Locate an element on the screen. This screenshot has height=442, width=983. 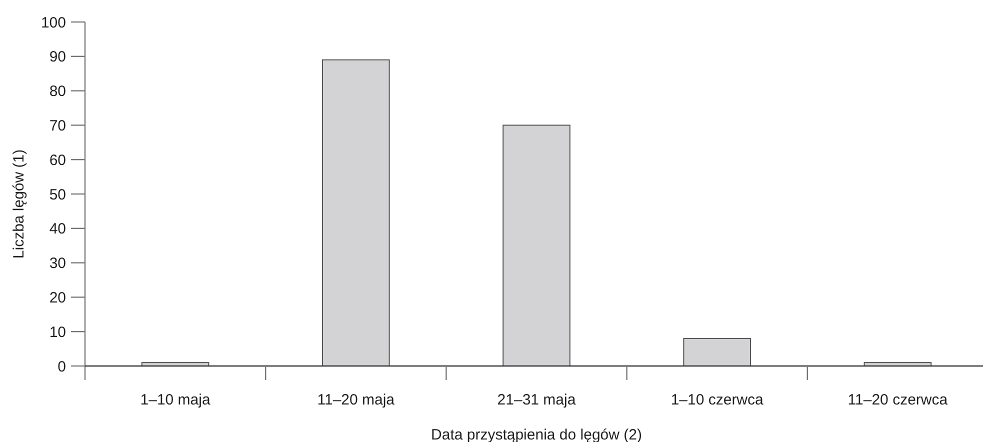
x-tick-label: 1–10 czerwca is located at coordinates (717, 399).